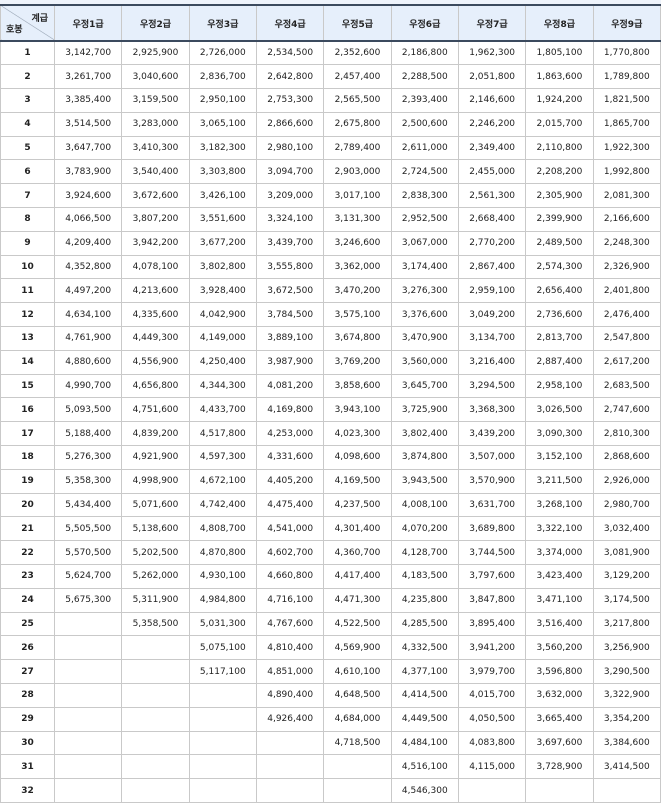 The width and height of the screenshot is (661, 803). I want to click on salary-cell: 3,575,100, so click(357, 315).